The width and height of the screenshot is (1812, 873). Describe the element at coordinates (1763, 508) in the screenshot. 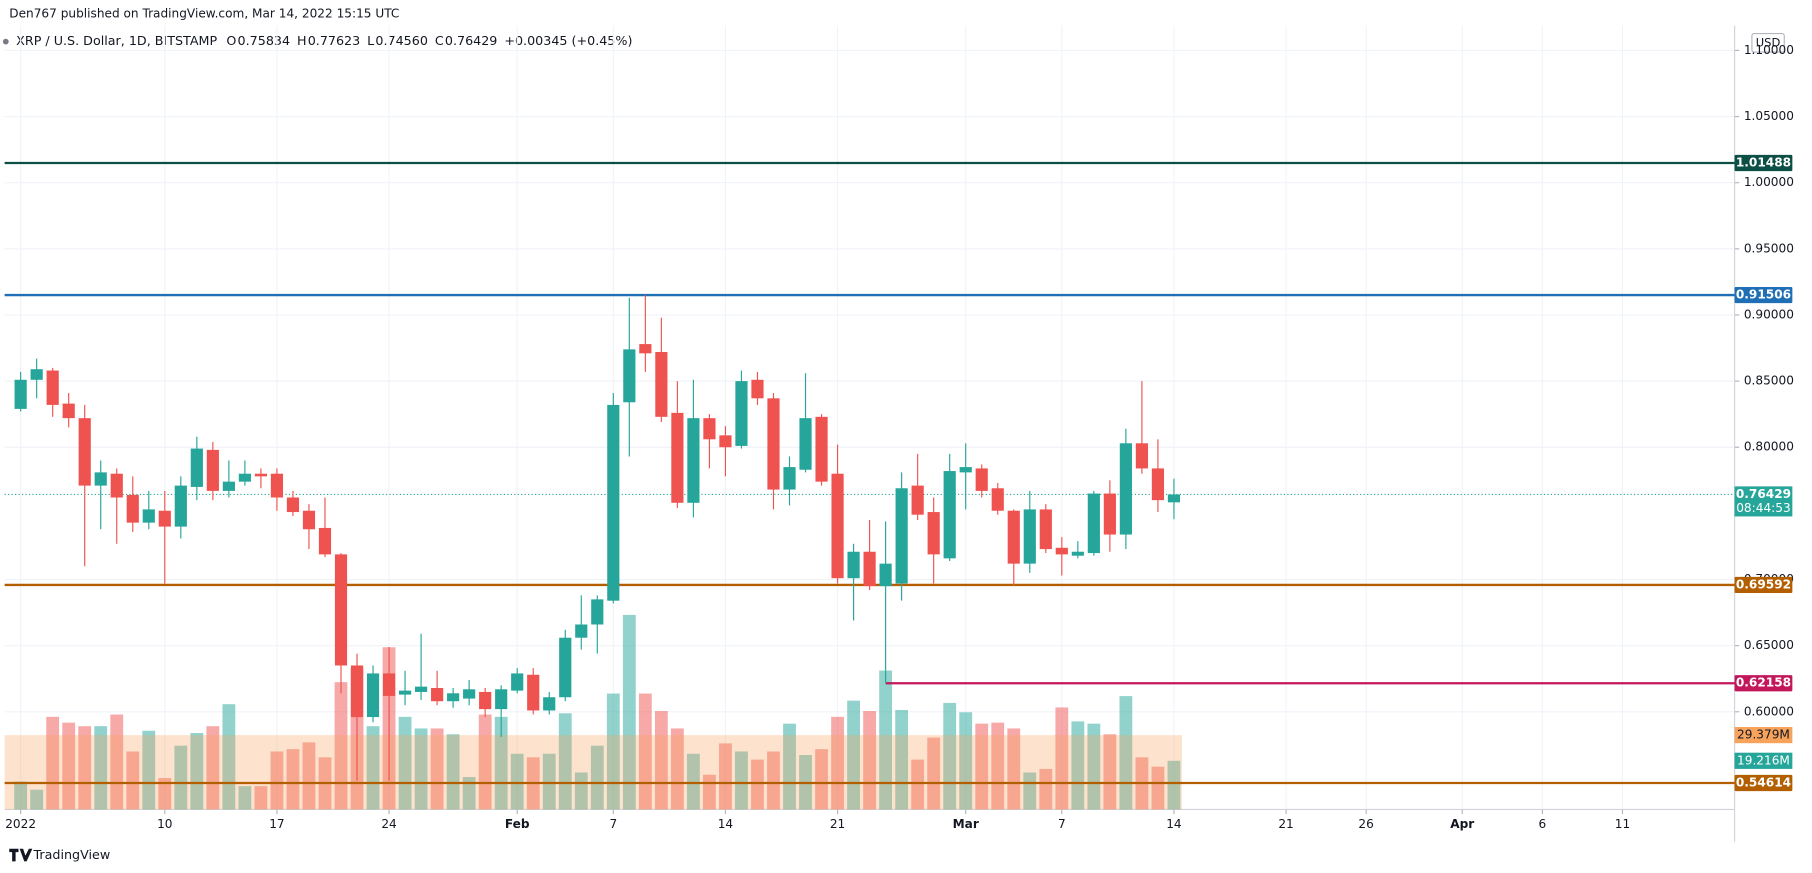

I see `countdown: 08:44:53` at that location.